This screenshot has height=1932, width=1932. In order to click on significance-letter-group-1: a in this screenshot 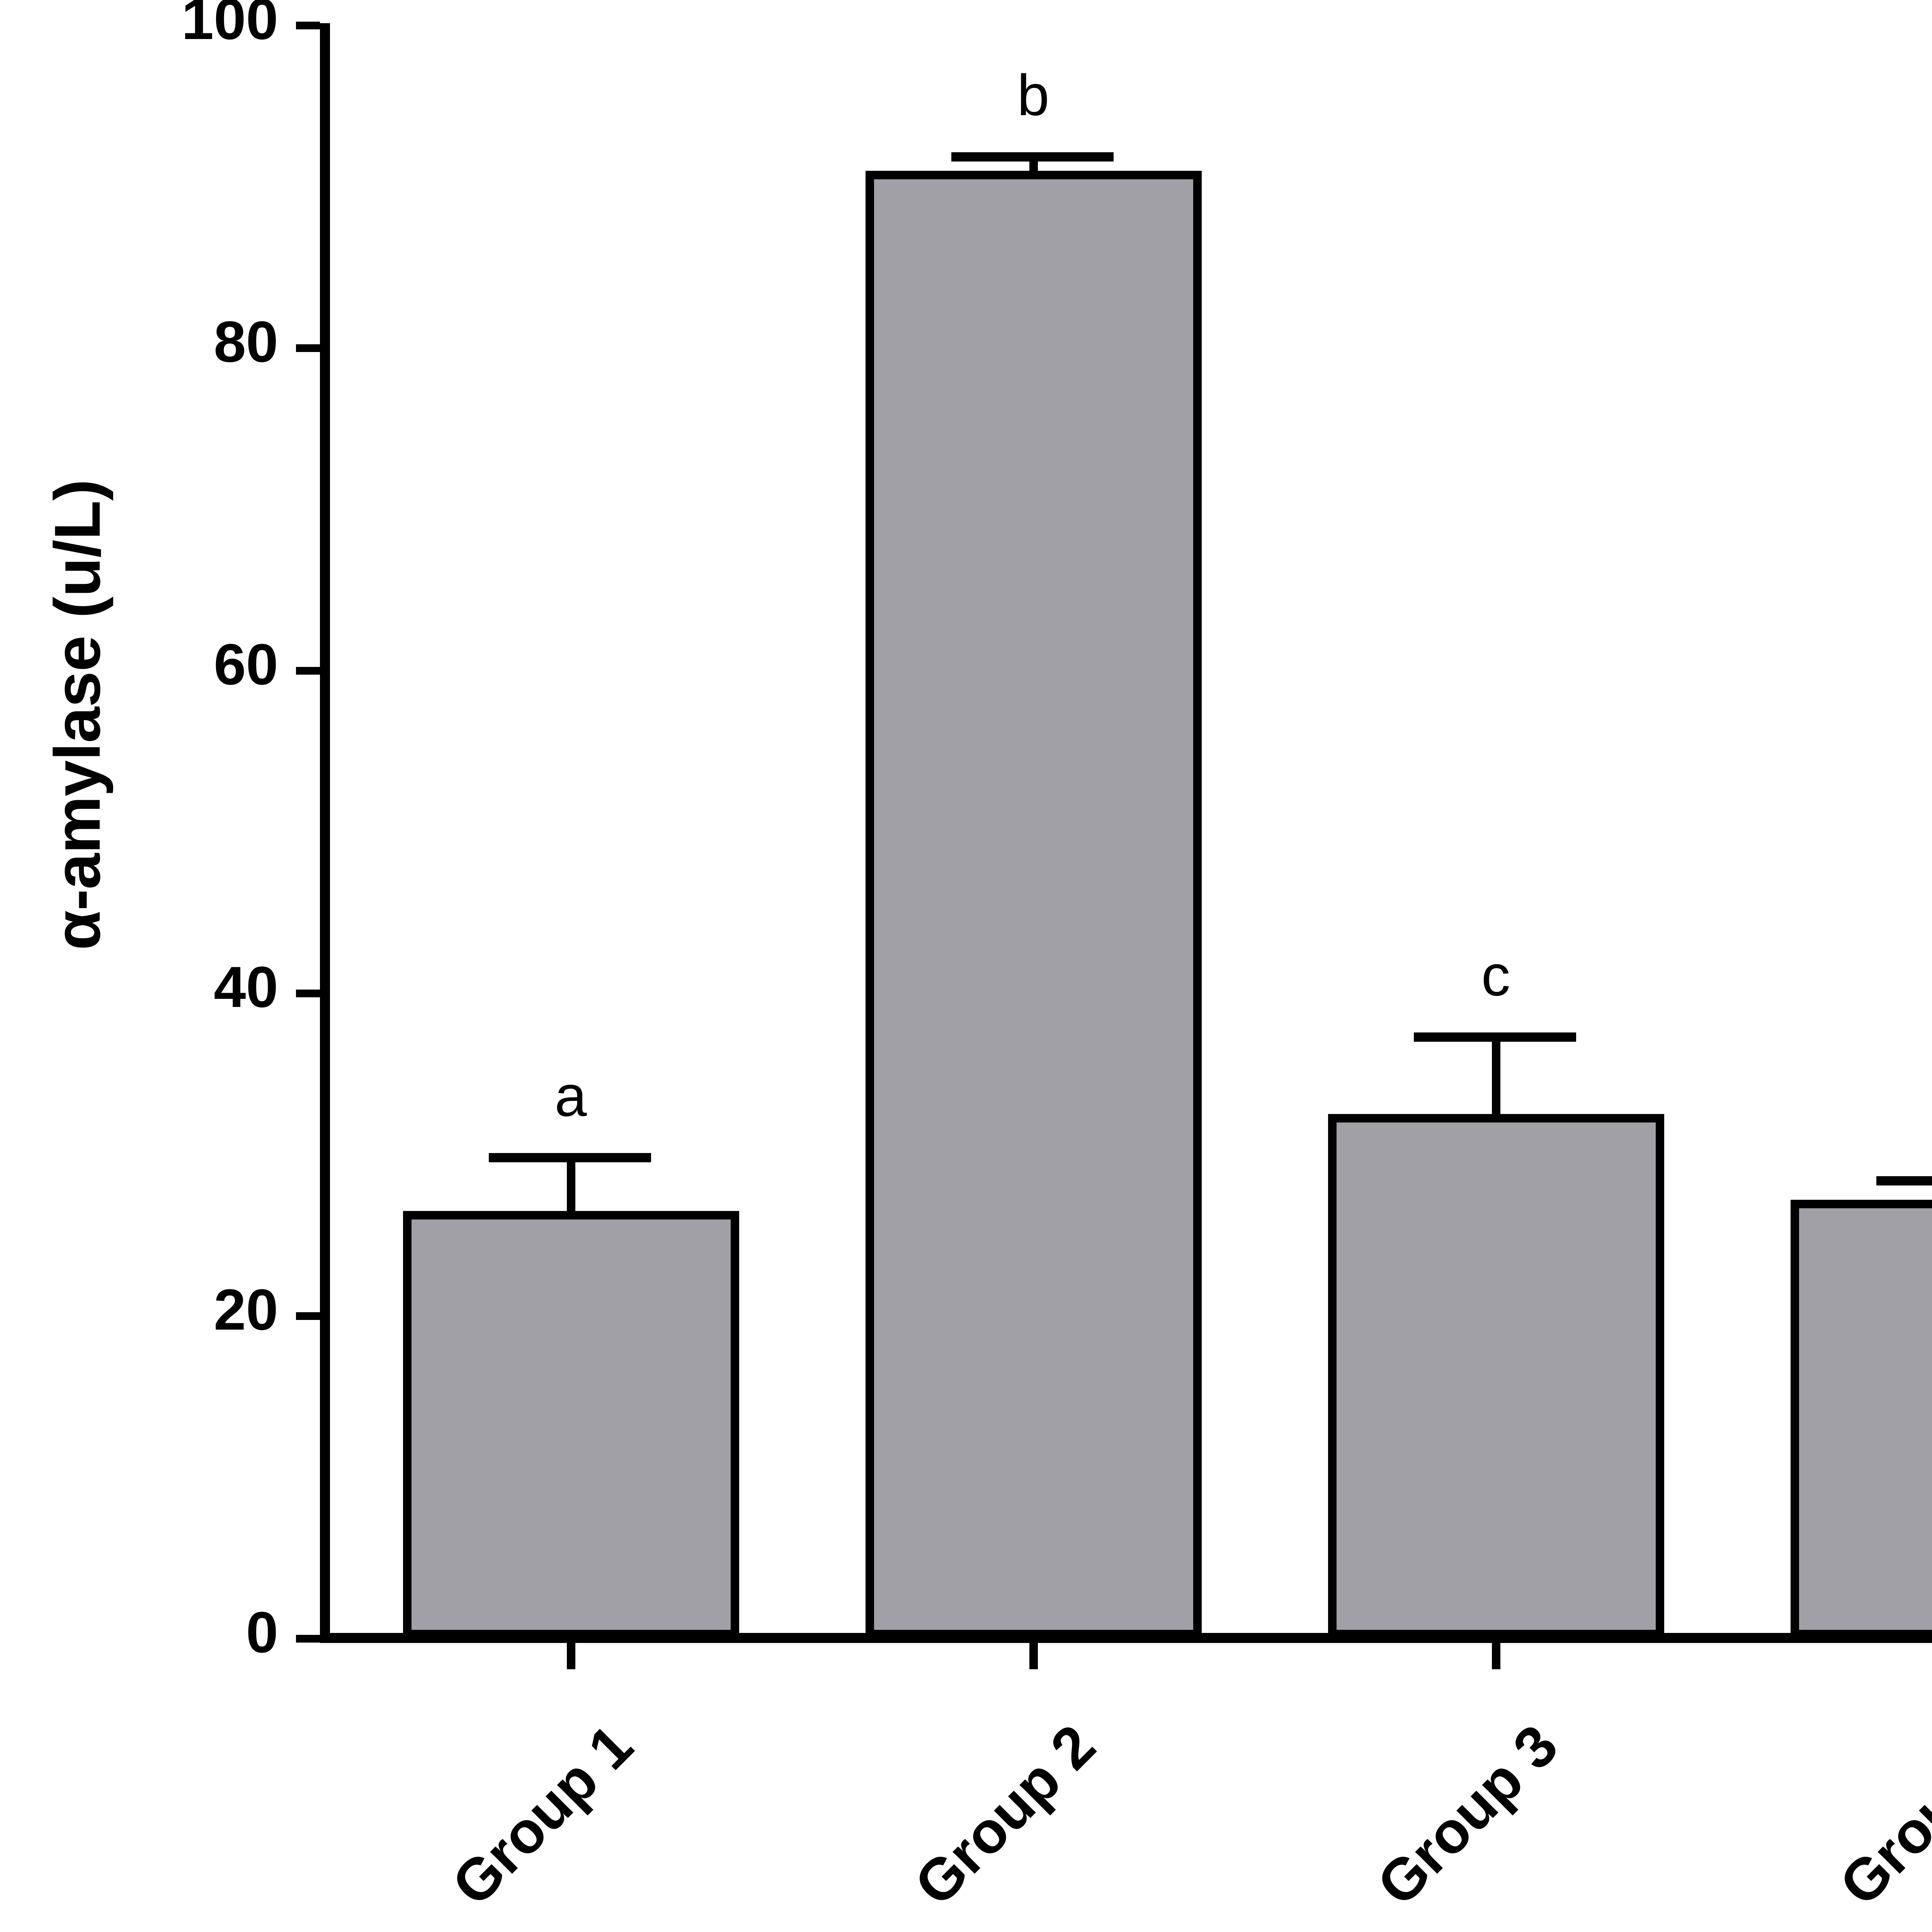, I will do `click(571, 1095)`.